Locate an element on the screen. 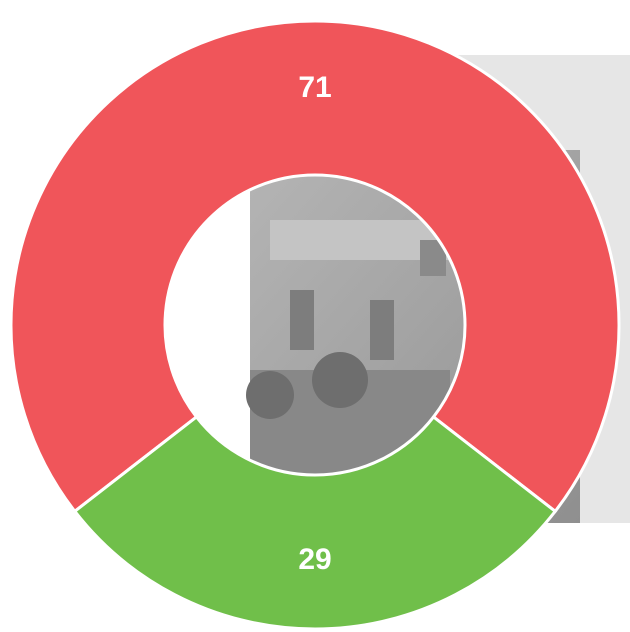  data-label: 71 is located at coordinates (314, 87).